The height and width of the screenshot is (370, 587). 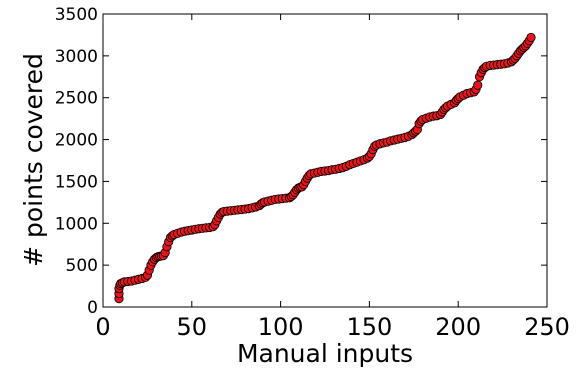 What do you see at coordinates (82, 266) in the screenshot?
I see `y-tick-label-1: 500` at bounding box center [82, 266].